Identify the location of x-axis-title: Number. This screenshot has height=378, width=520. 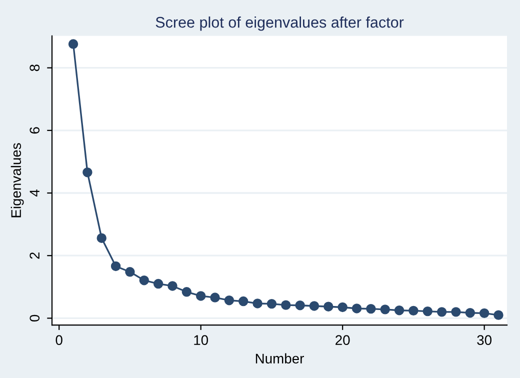
(280, 358).